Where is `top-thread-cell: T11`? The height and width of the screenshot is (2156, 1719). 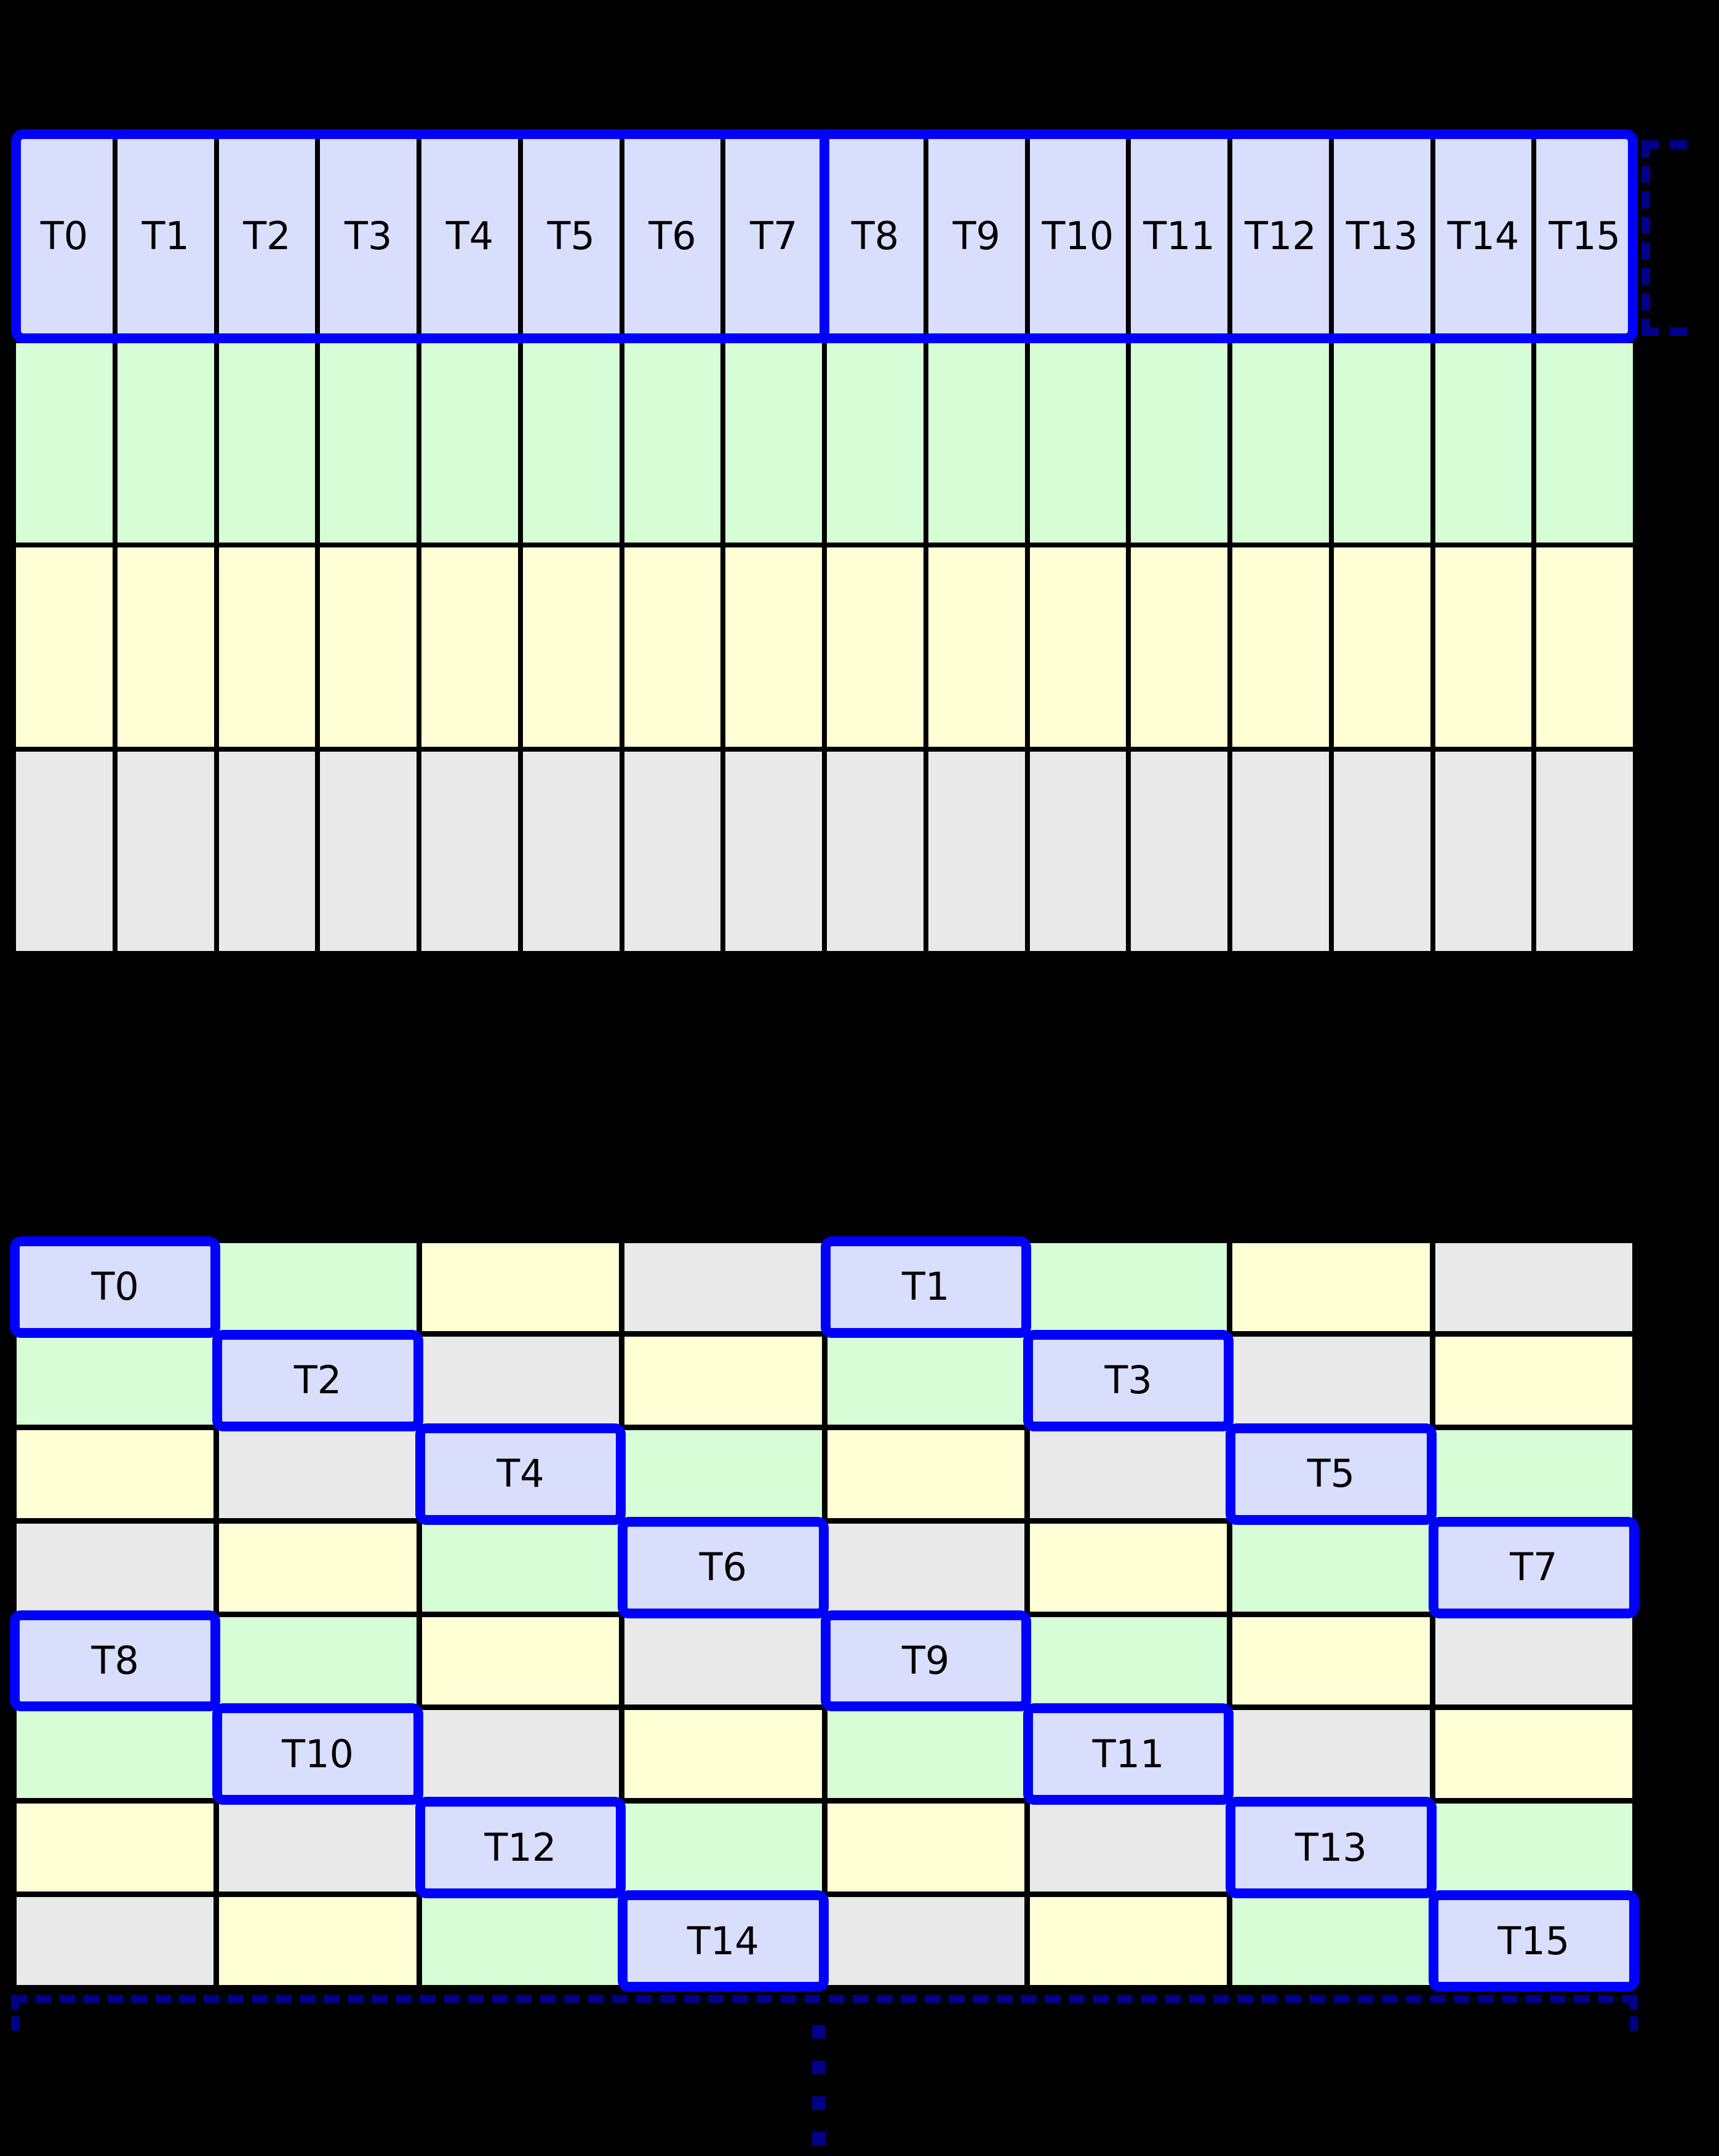
top-thread-cell: T11 is located at coordinates (1179, 236).